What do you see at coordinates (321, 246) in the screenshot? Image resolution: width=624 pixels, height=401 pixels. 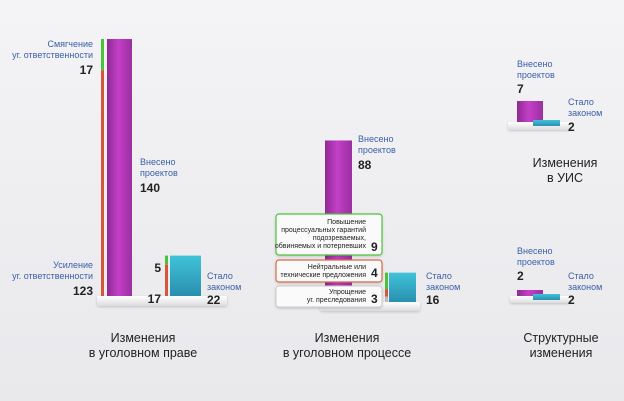 I see `guarantees-label-line-4: обвиняемых и потерпевших` at bounding box center [321, 246].